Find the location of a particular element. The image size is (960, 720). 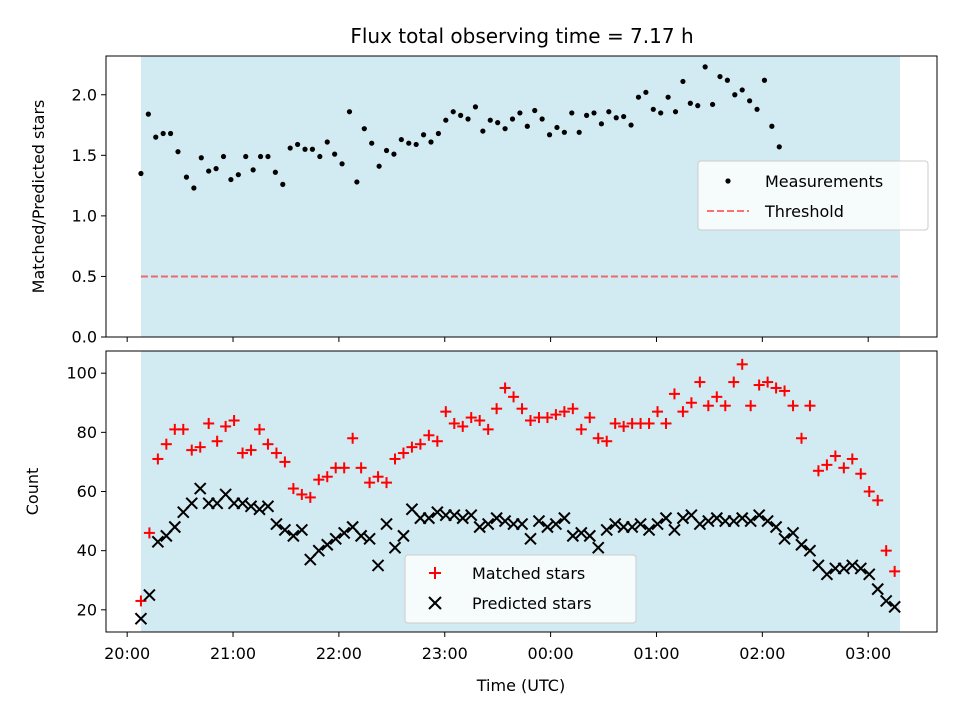

legend-label-measurements: Measurements is located at coordinates (824, 181).